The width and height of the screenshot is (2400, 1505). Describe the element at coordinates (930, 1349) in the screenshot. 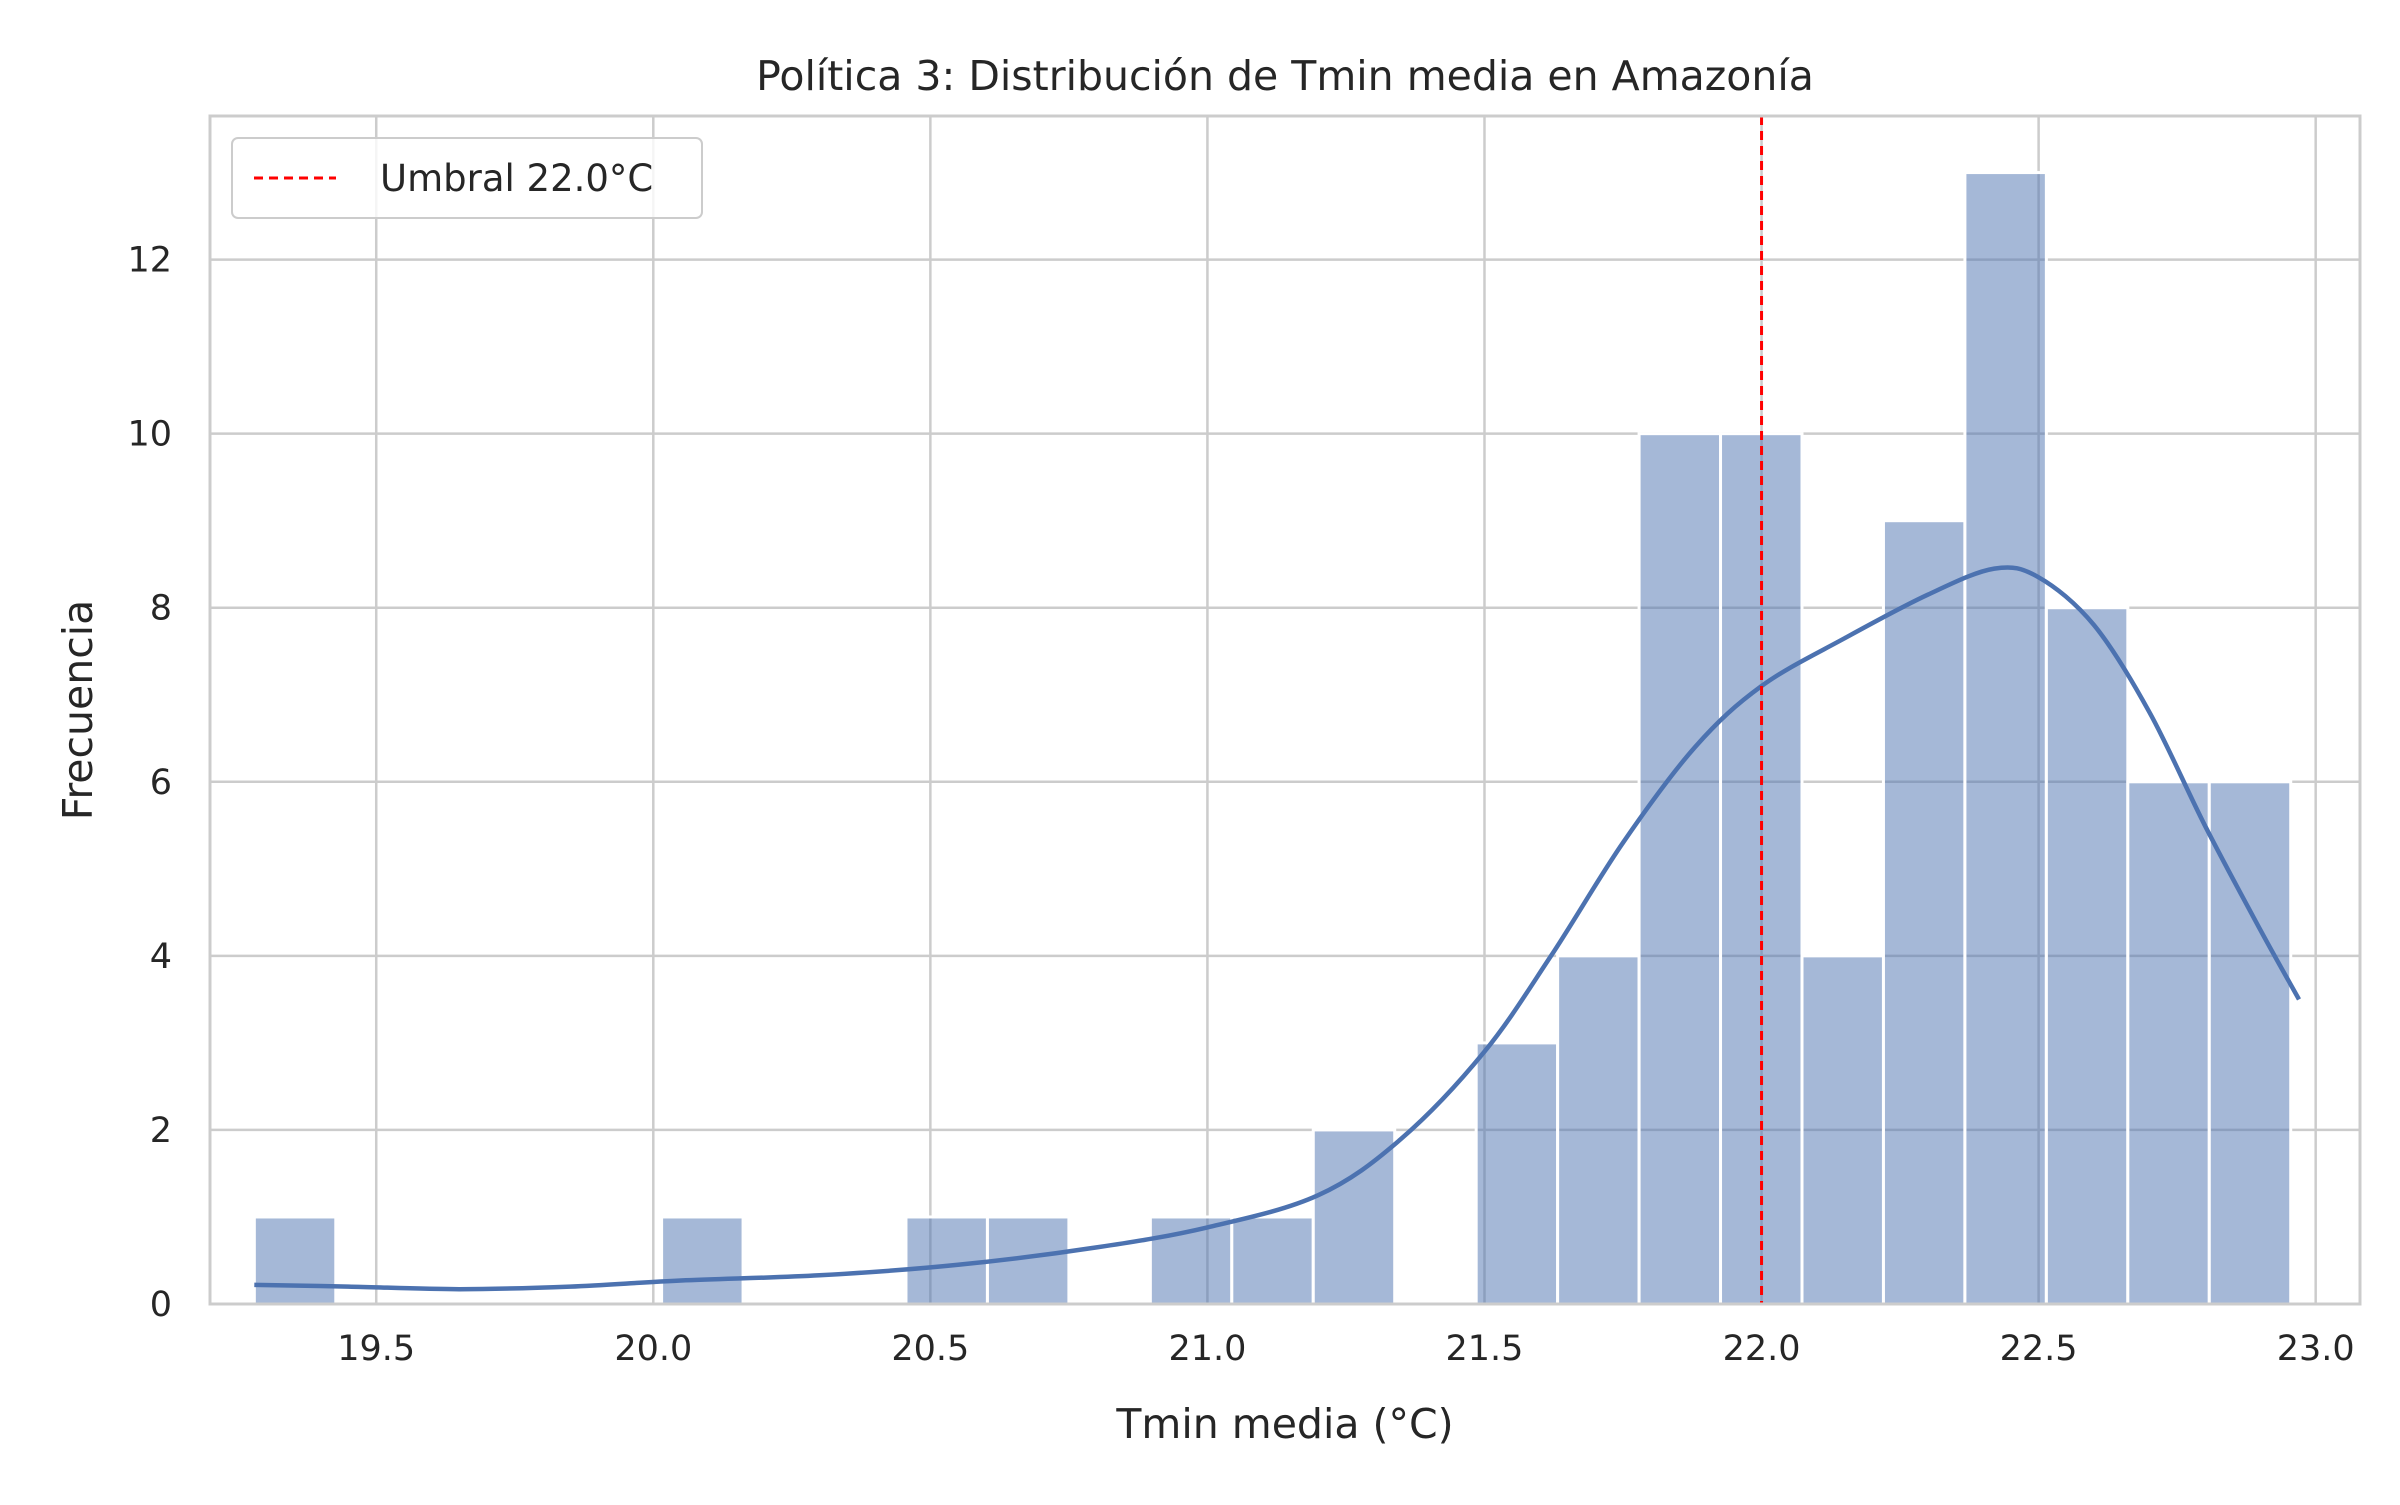

I see `x-tick-label: 20.5` at that location.